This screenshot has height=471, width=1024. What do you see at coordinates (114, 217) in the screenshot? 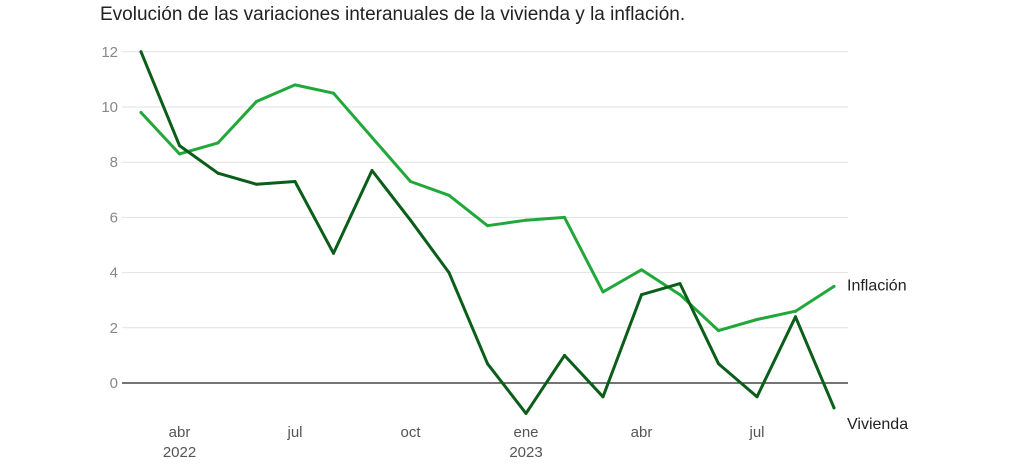
I see `y-tick-label: 6` at bounding box center [114, 217].